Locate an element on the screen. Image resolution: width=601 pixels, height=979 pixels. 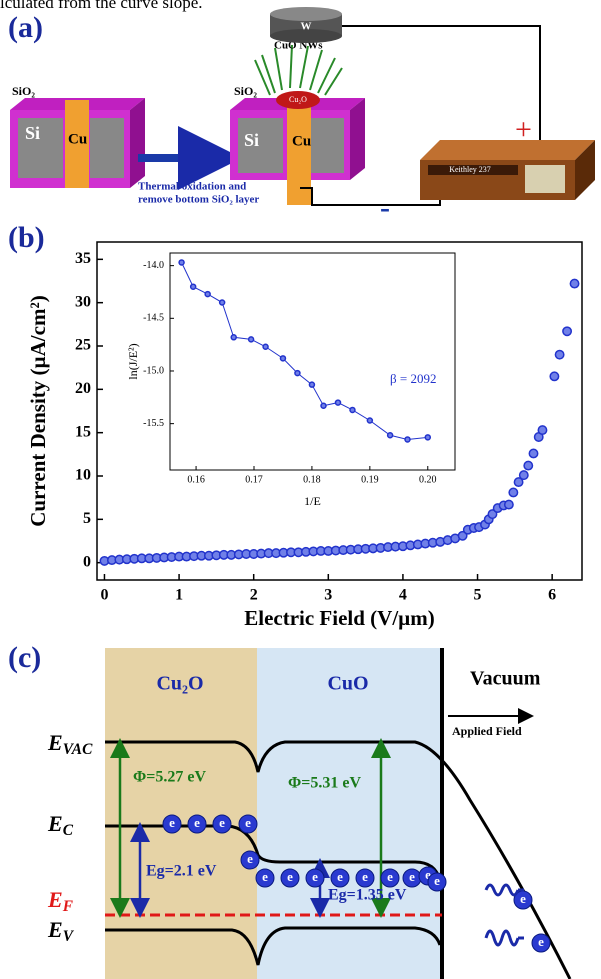
gap-label: Eg=2.1 eV is located at coordinates (181, 871).